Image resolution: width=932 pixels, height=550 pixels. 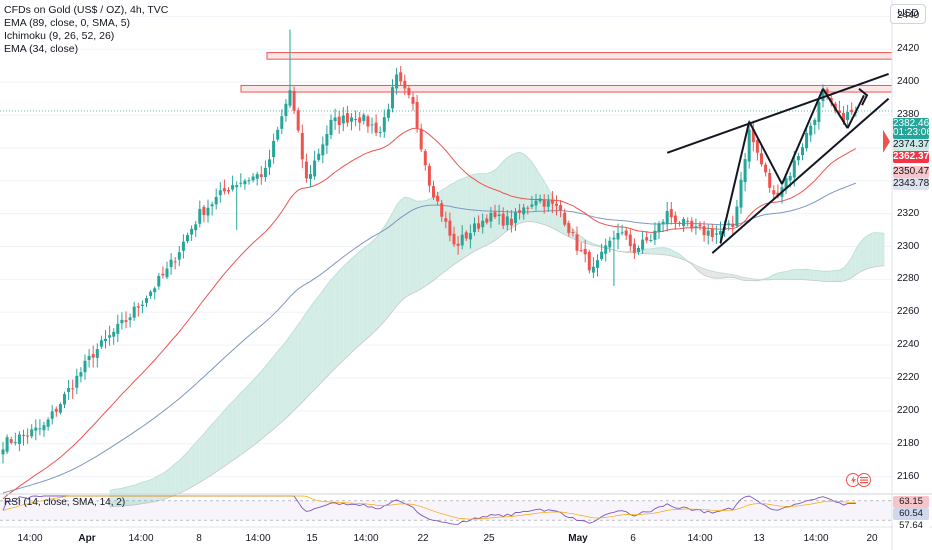 I want to click on indicator-ema89: EMA (89, close, 0, SMA, 5), so click(x=67, y=23).